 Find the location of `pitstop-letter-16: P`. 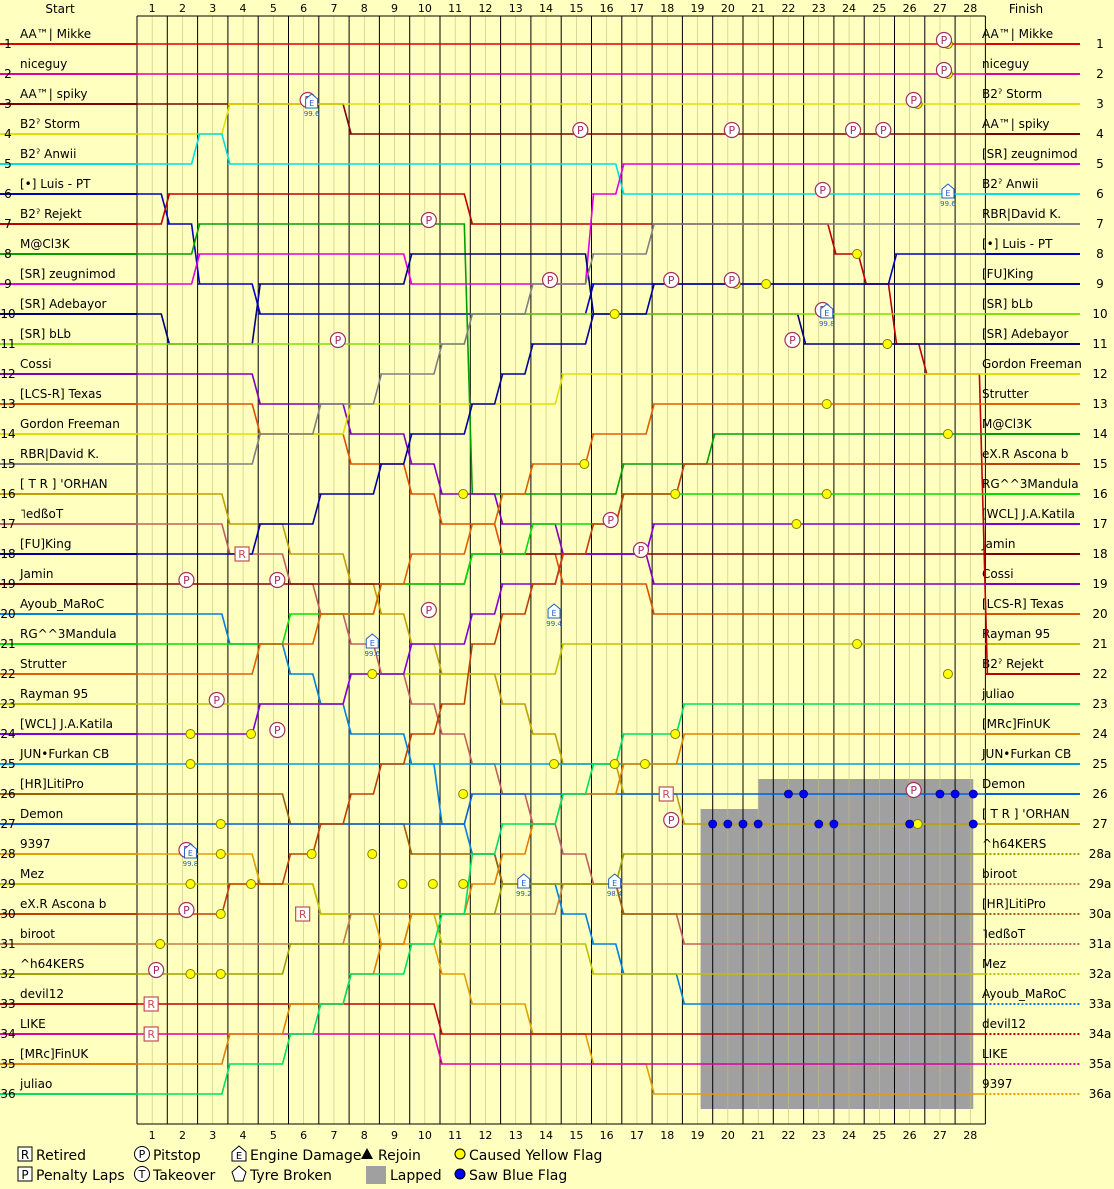

pitstop-letter-16: P is located at coordinates (883, 130).